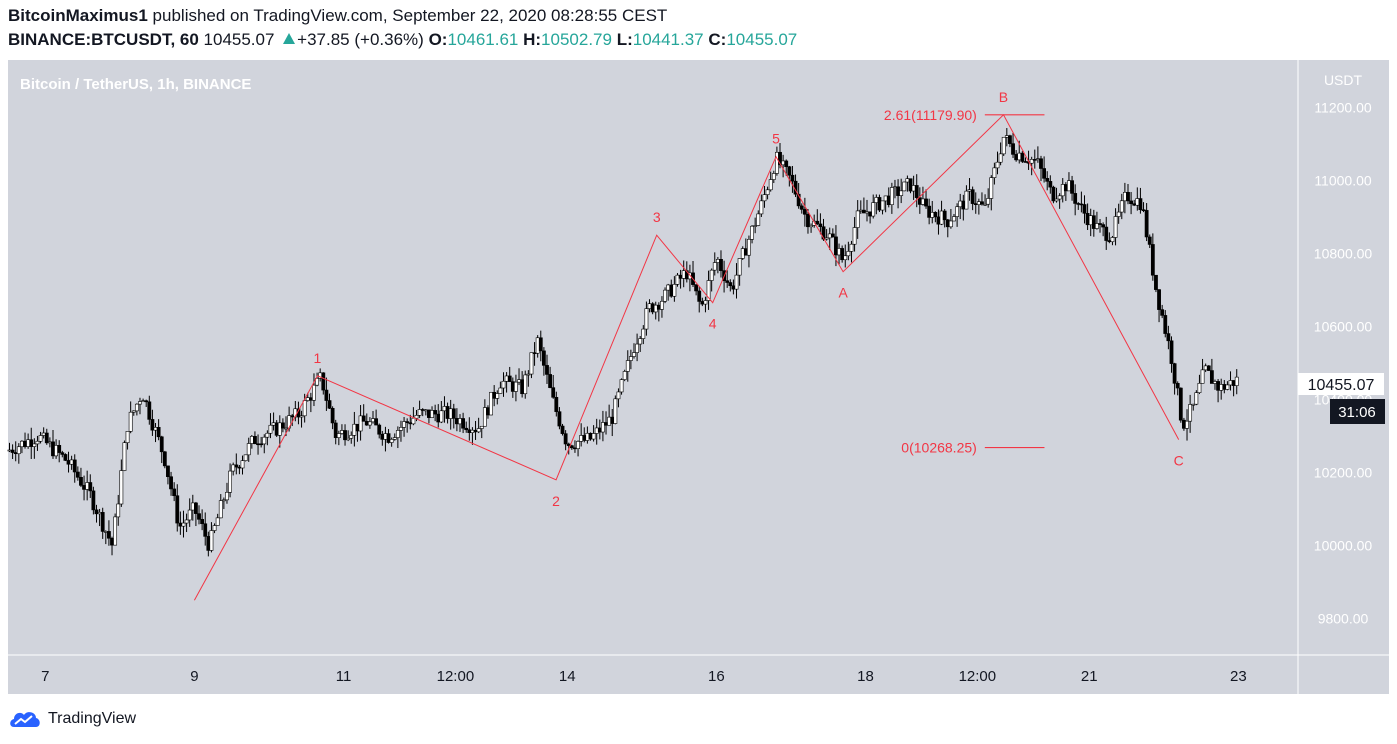 Image resolution: width=1397 pixels, height=744 pixels. What do you see at coordinates (978, 676) in the screenshot?
I see `time-tick-label: 12:00` at bounding box center [978, 676].